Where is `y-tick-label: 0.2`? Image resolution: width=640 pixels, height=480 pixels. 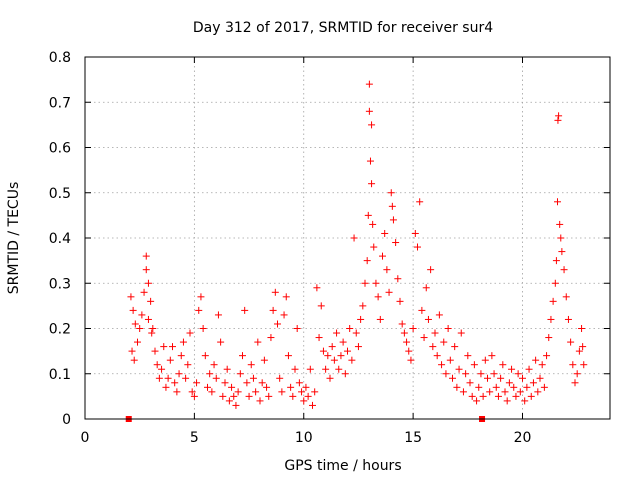
y-tick-label: 0.2 is located at coordinates (60, 330).